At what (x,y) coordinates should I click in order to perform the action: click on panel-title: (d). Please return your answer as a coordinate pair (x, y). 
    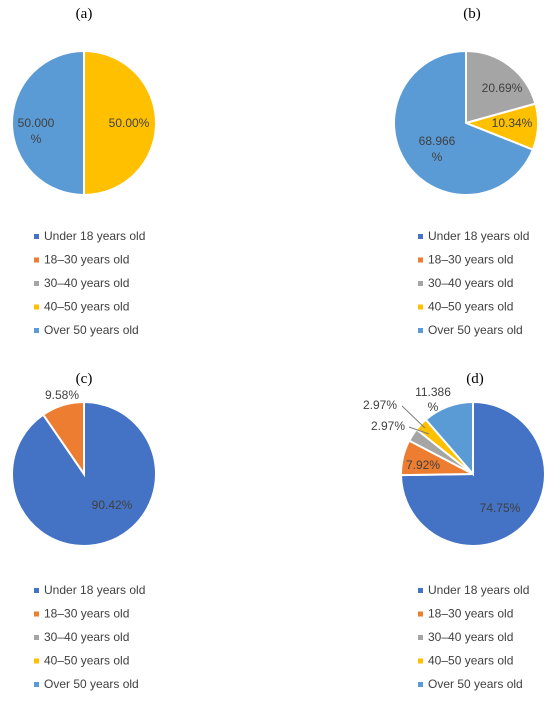
    Looking at the image, I should click on (475, 379).